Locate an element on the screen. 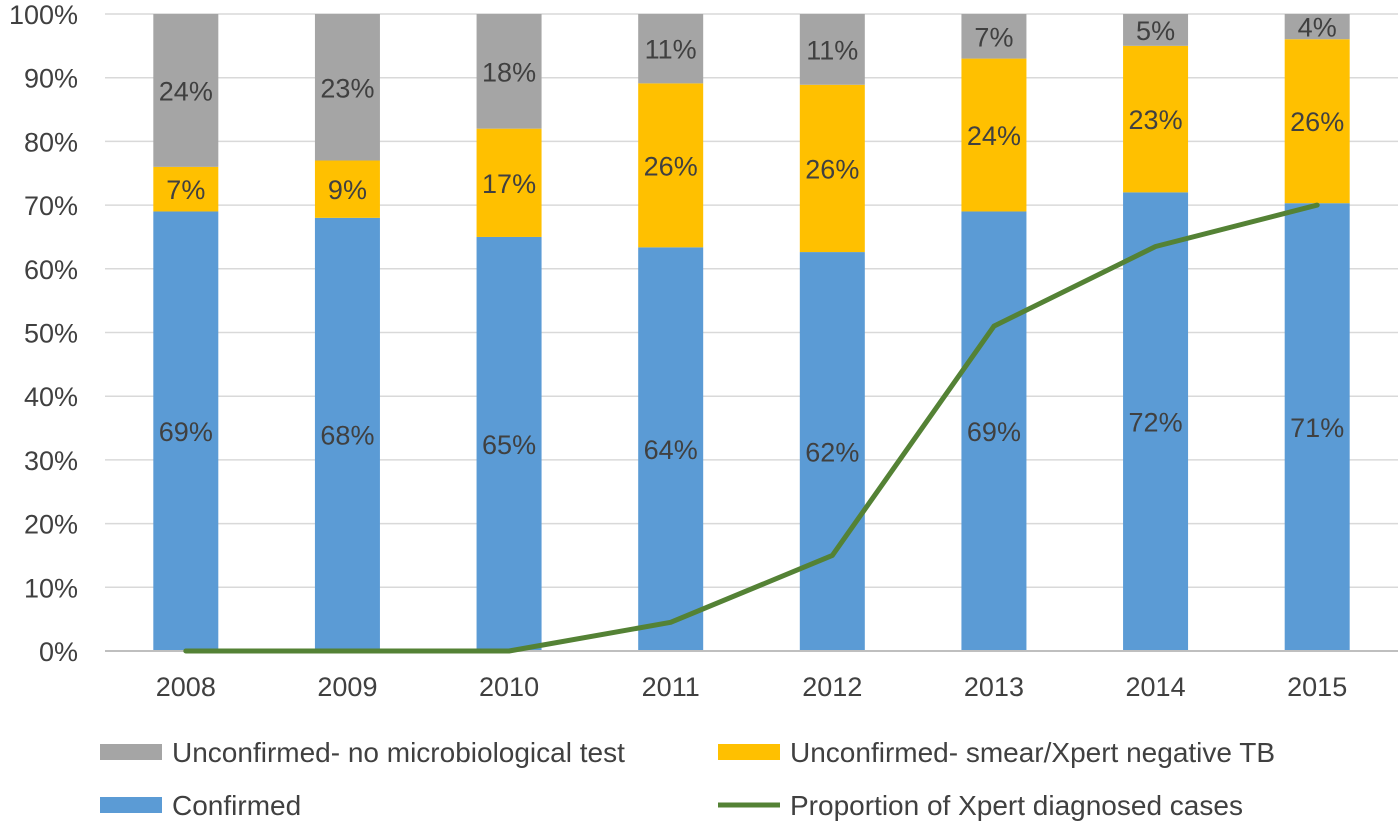 The image size is (1400, 828). legend-item: Unconfirmed- smear/Xpert negative TB is located at coordinates (996, 752).